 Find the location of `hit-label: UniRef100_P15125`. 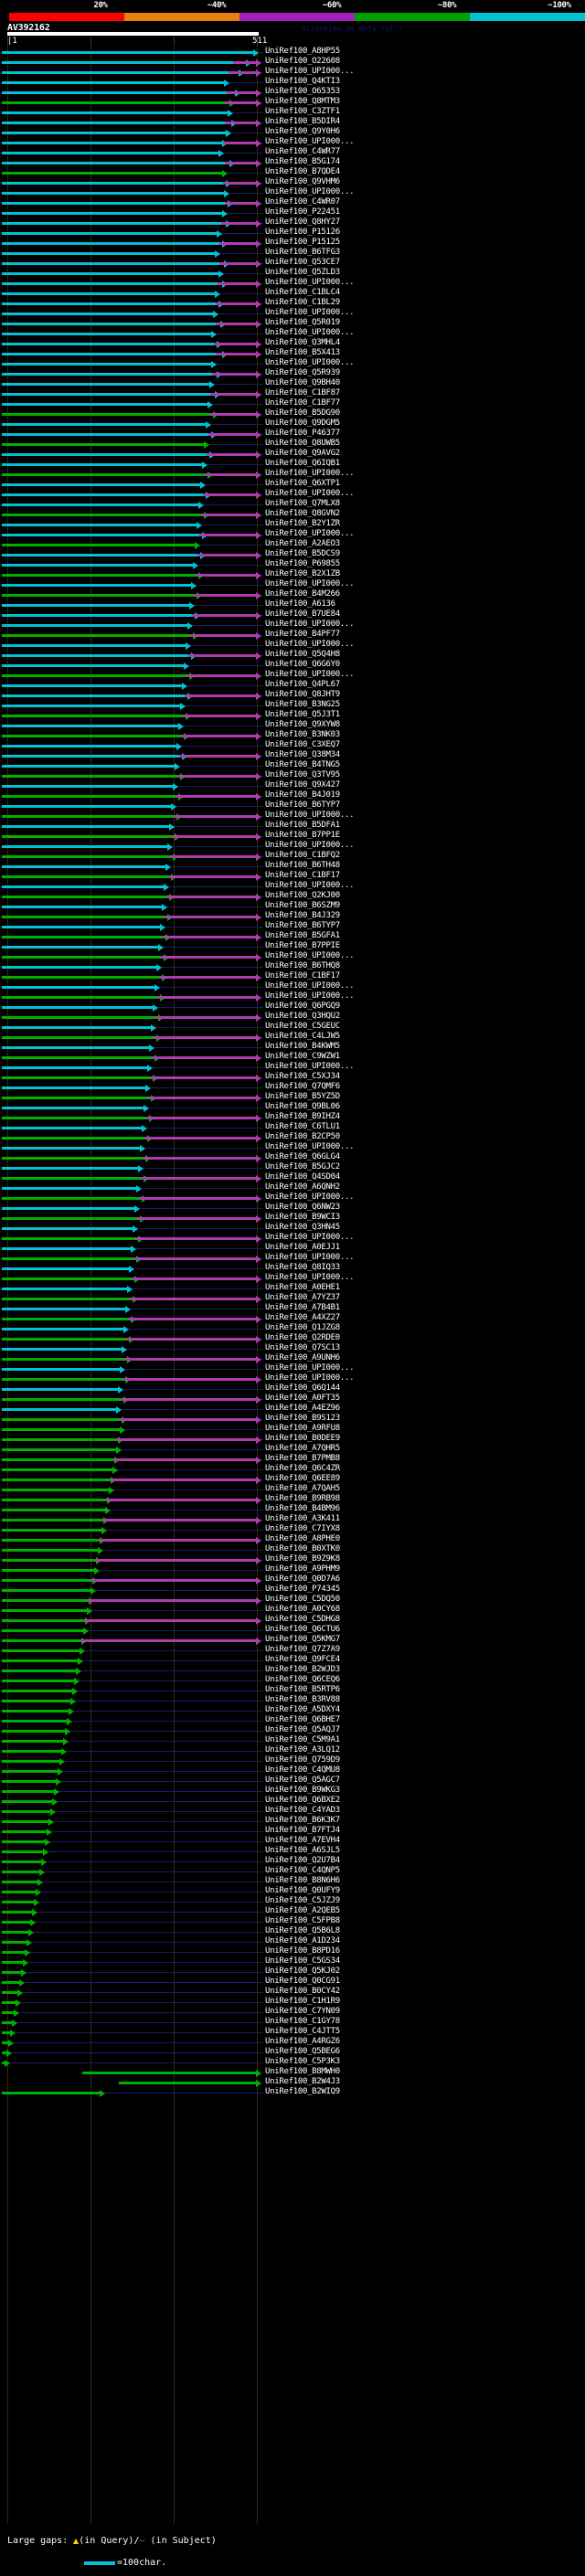

hit-label: UniRef100_P15125 is located at coordinates (302, 242).